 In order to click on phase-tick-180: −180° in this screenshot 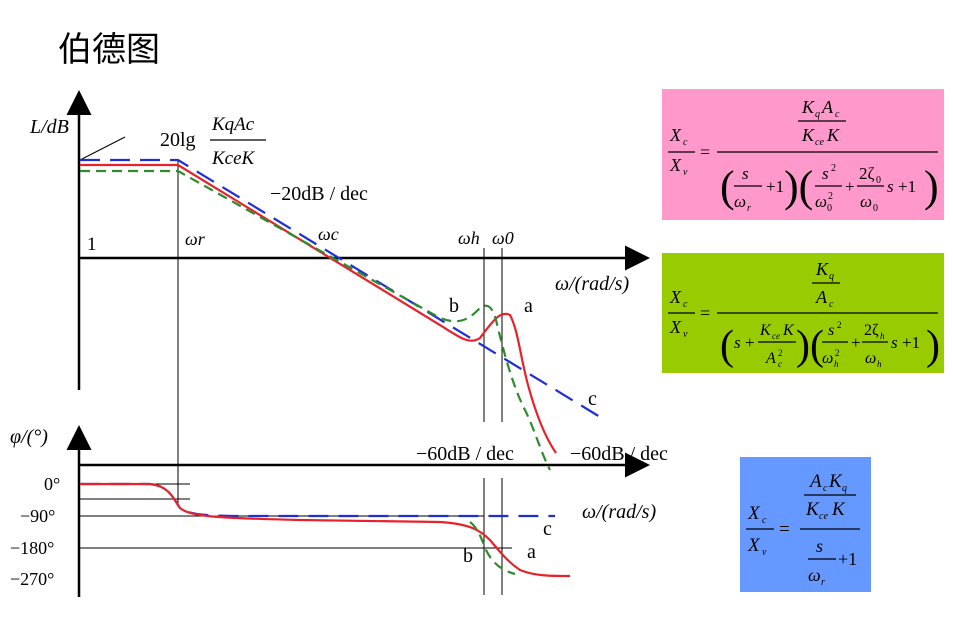, I will do `click(32, 548)`.